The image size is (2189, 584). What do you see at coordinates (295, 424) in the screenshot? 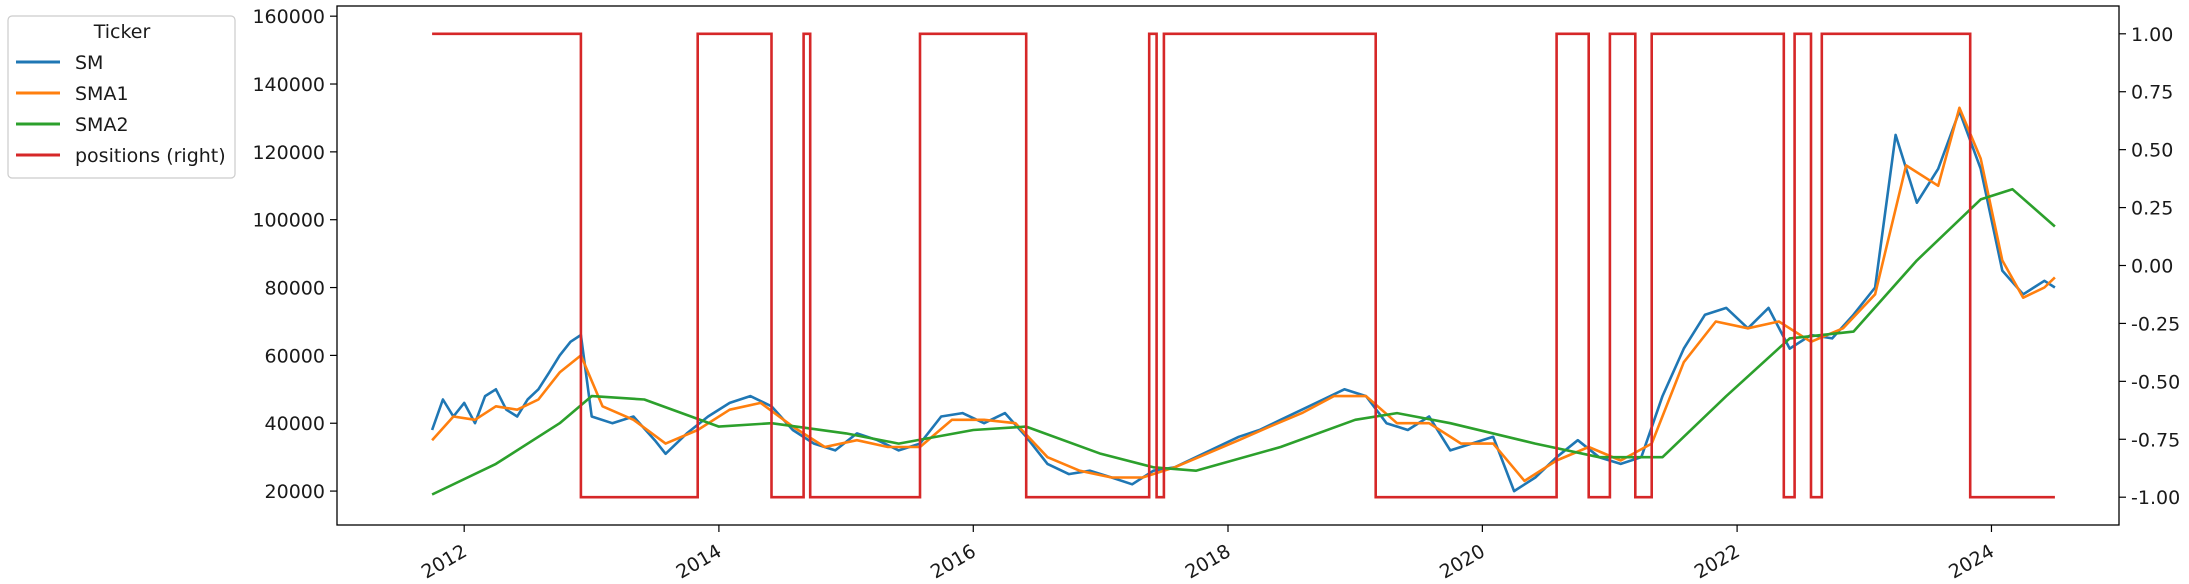
I see `y-left-tick-label: 40000` at bounding box center [295, 424].